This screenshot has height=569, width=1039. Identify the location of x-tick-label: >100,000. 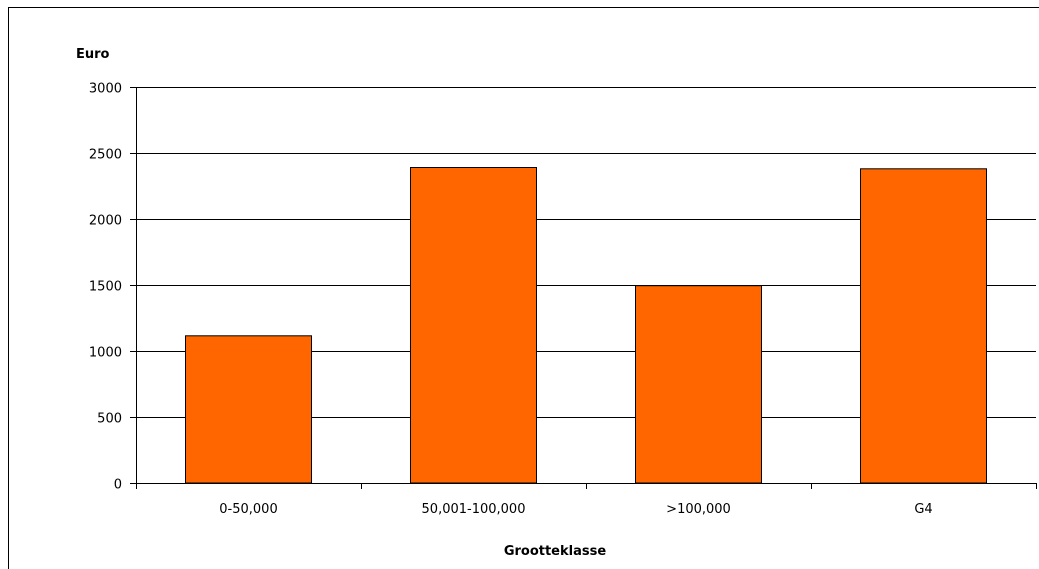
(698, 509).